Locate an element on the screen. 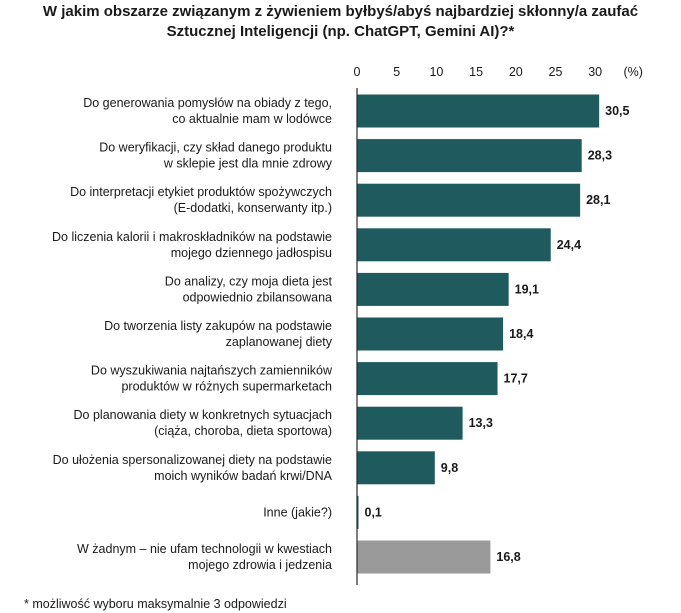 The height and width of the screenshot is (613, 681). x-tick-label: 30 is located at coordinates (595, 72).